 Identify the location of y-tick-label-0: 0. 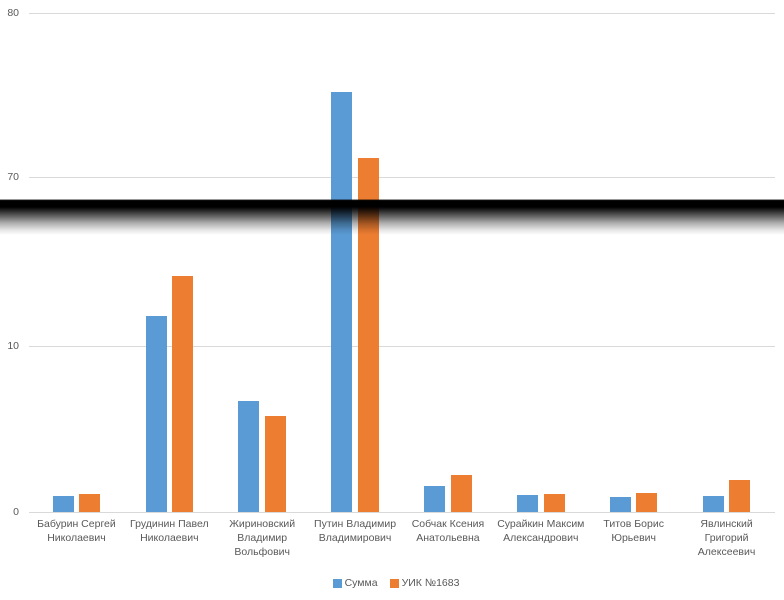
(16, 511).